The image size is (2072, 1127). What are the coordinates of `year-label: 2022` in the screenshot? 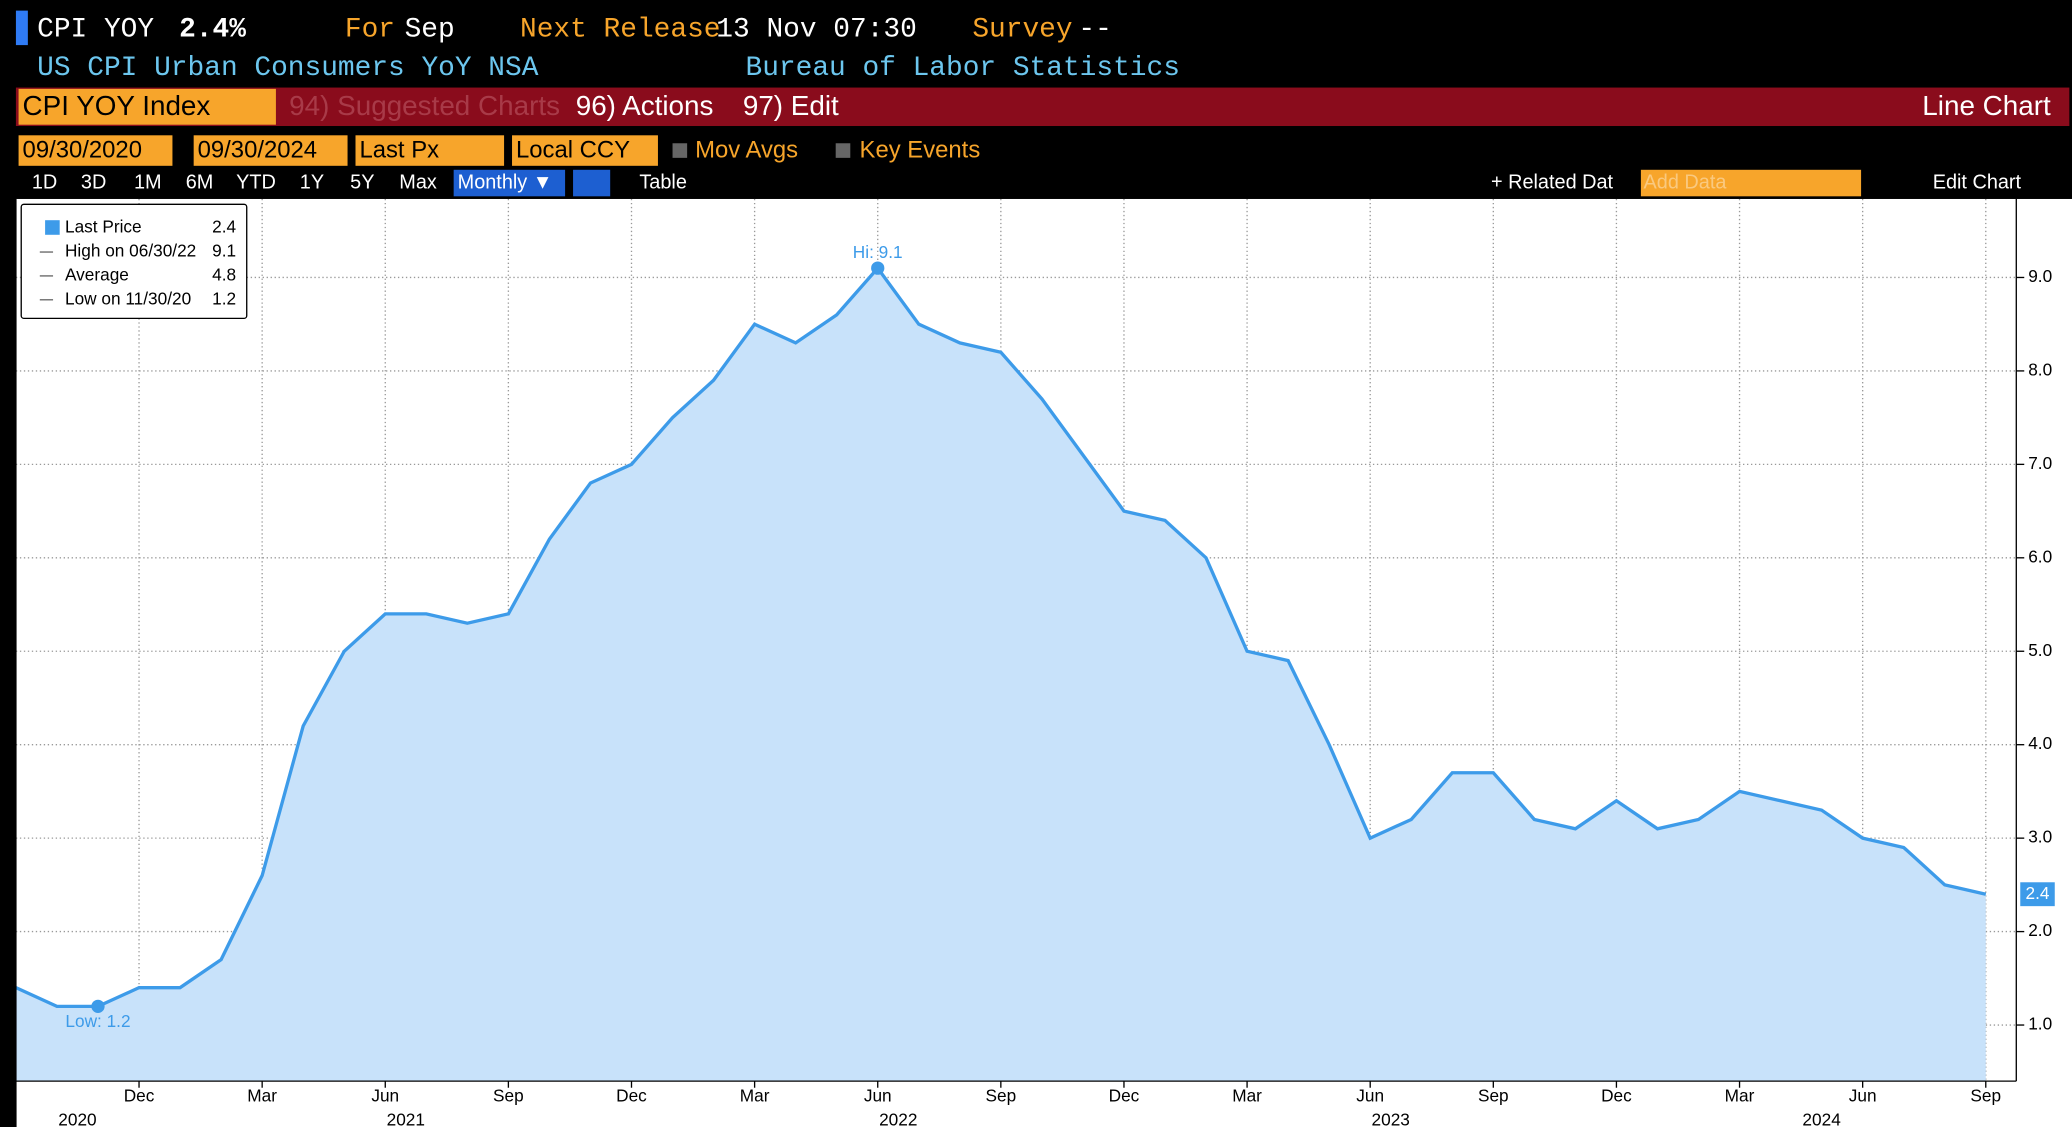 It's located at (898, 1118).